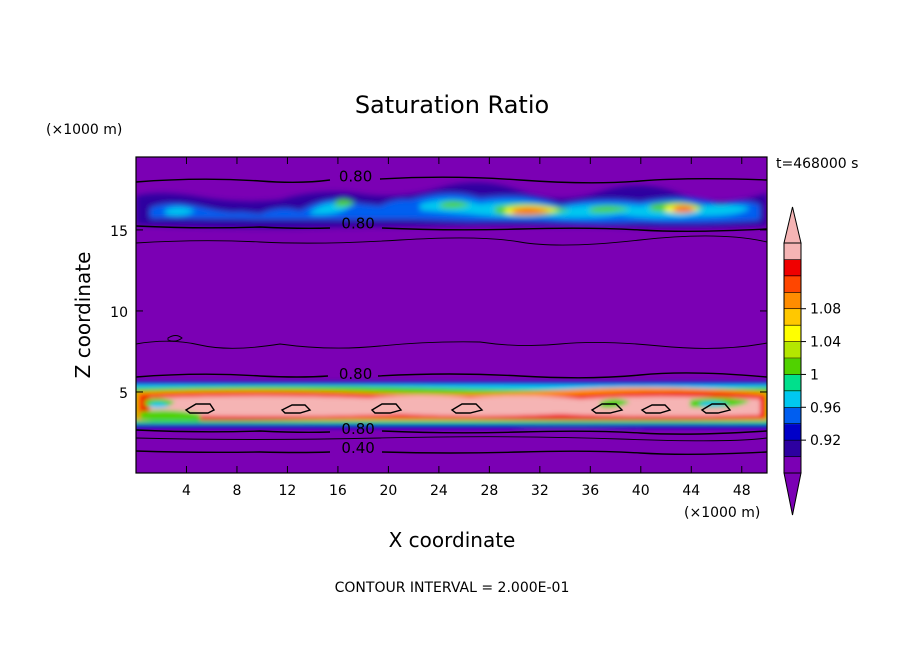  I want to click on x-tick-label: 40, so click(641, 491).